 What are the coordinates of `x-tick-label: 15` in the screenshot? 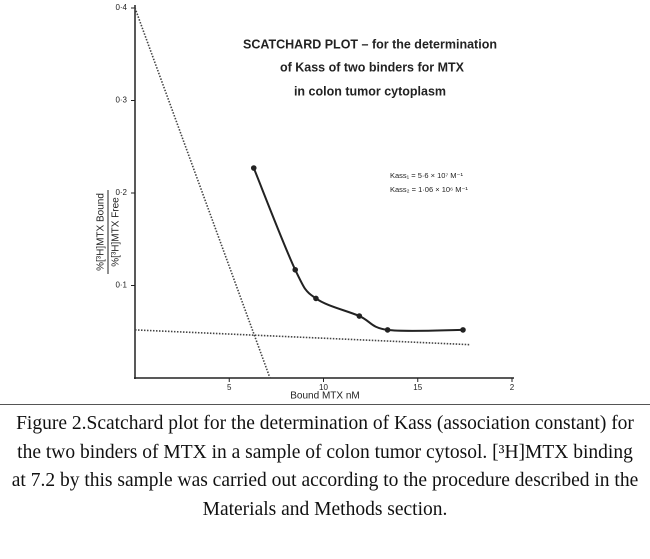 It's located at (417, 387).